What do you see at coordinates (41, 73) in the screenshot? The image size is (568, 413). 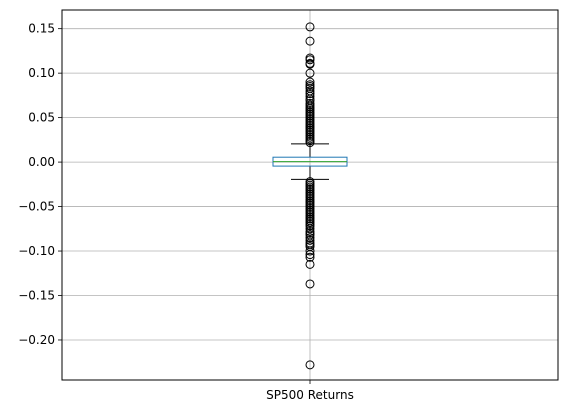 I see `y-tick-label: 0.10` at bounding box center [41, 73].